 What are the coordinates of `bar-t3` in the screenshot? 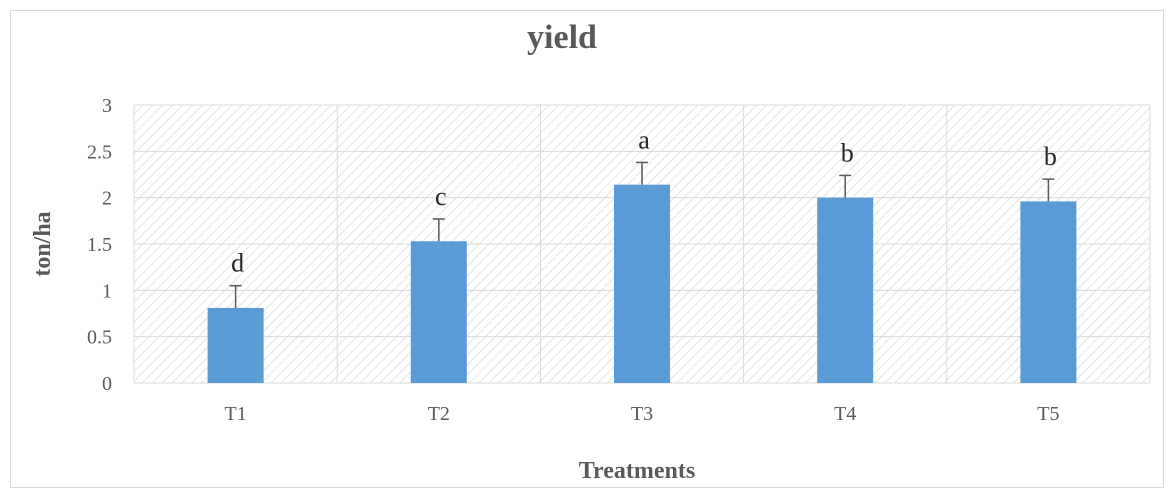 It's located at (642, 283).